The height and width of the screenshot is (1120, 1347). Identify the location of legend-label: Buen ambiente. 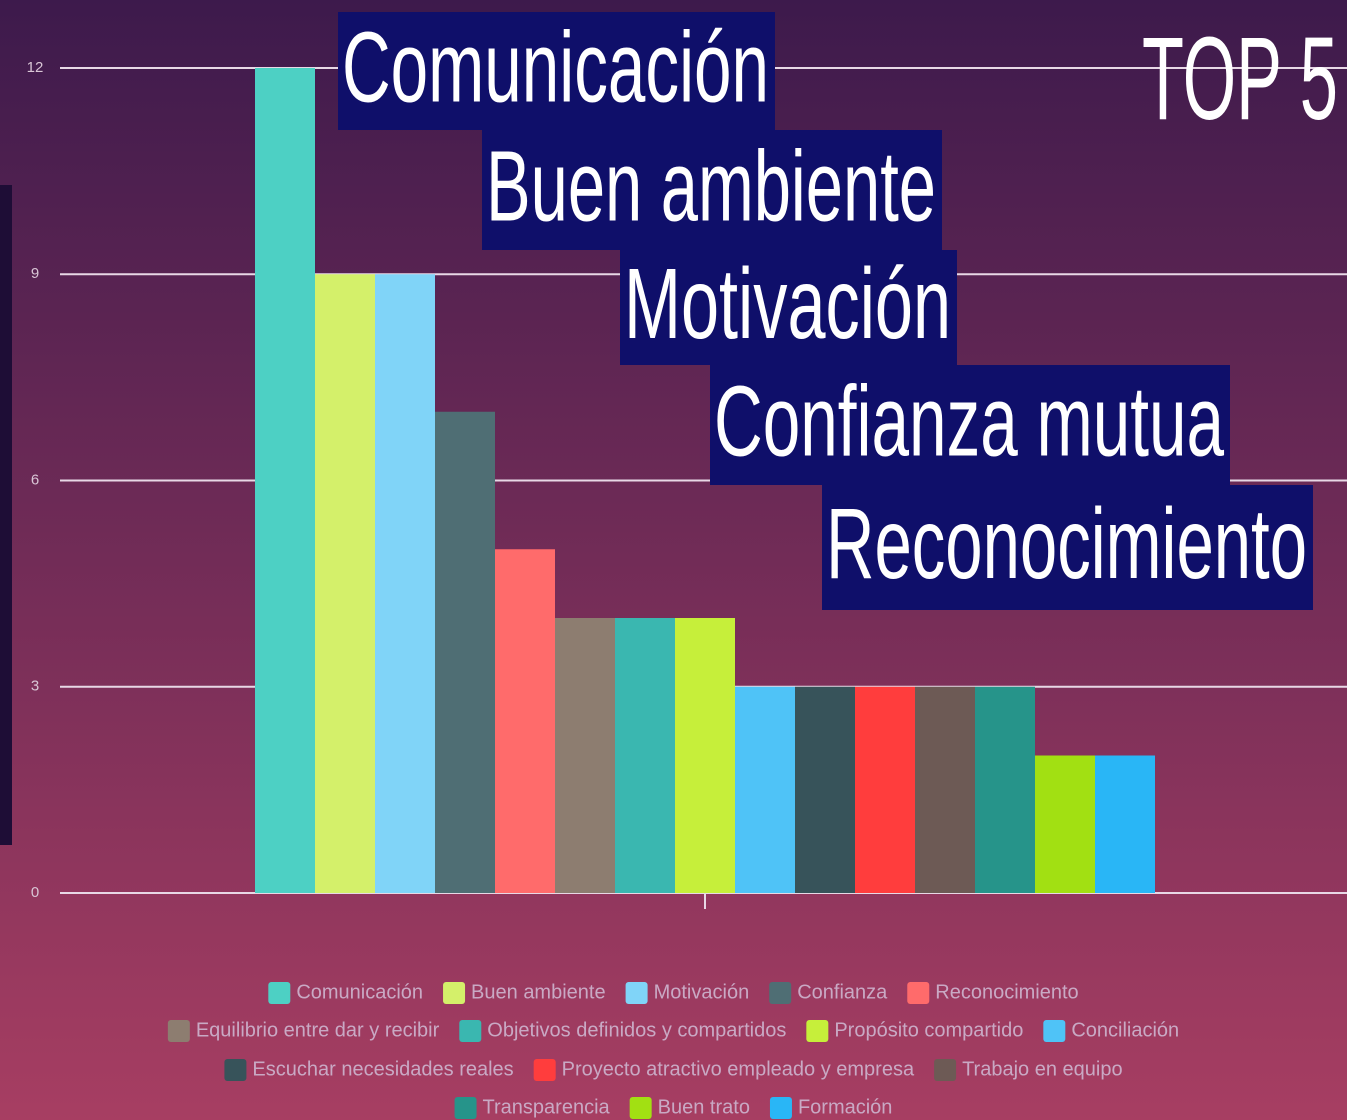
(538, 992).